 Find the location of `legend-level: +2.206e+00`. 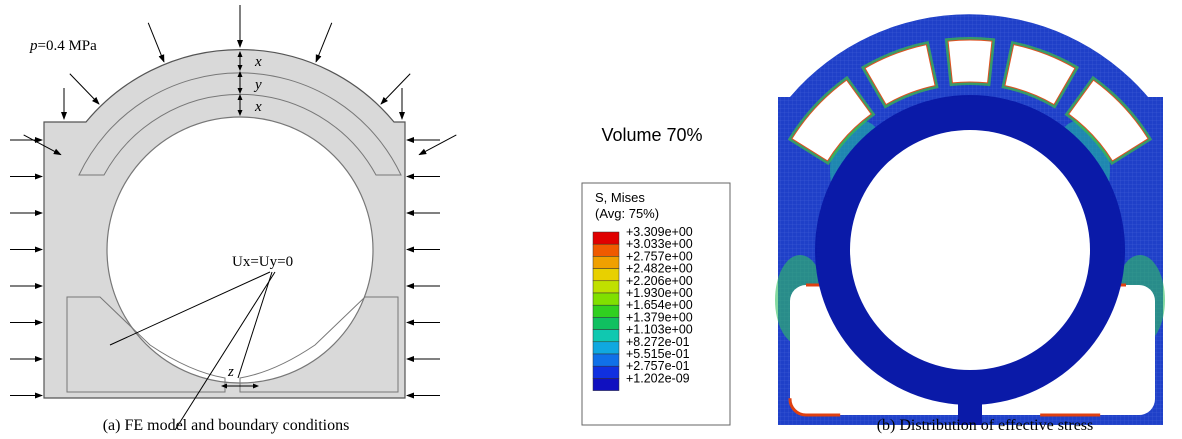

legend-level: +2.206e+00 is located at coordinates (659, 281).